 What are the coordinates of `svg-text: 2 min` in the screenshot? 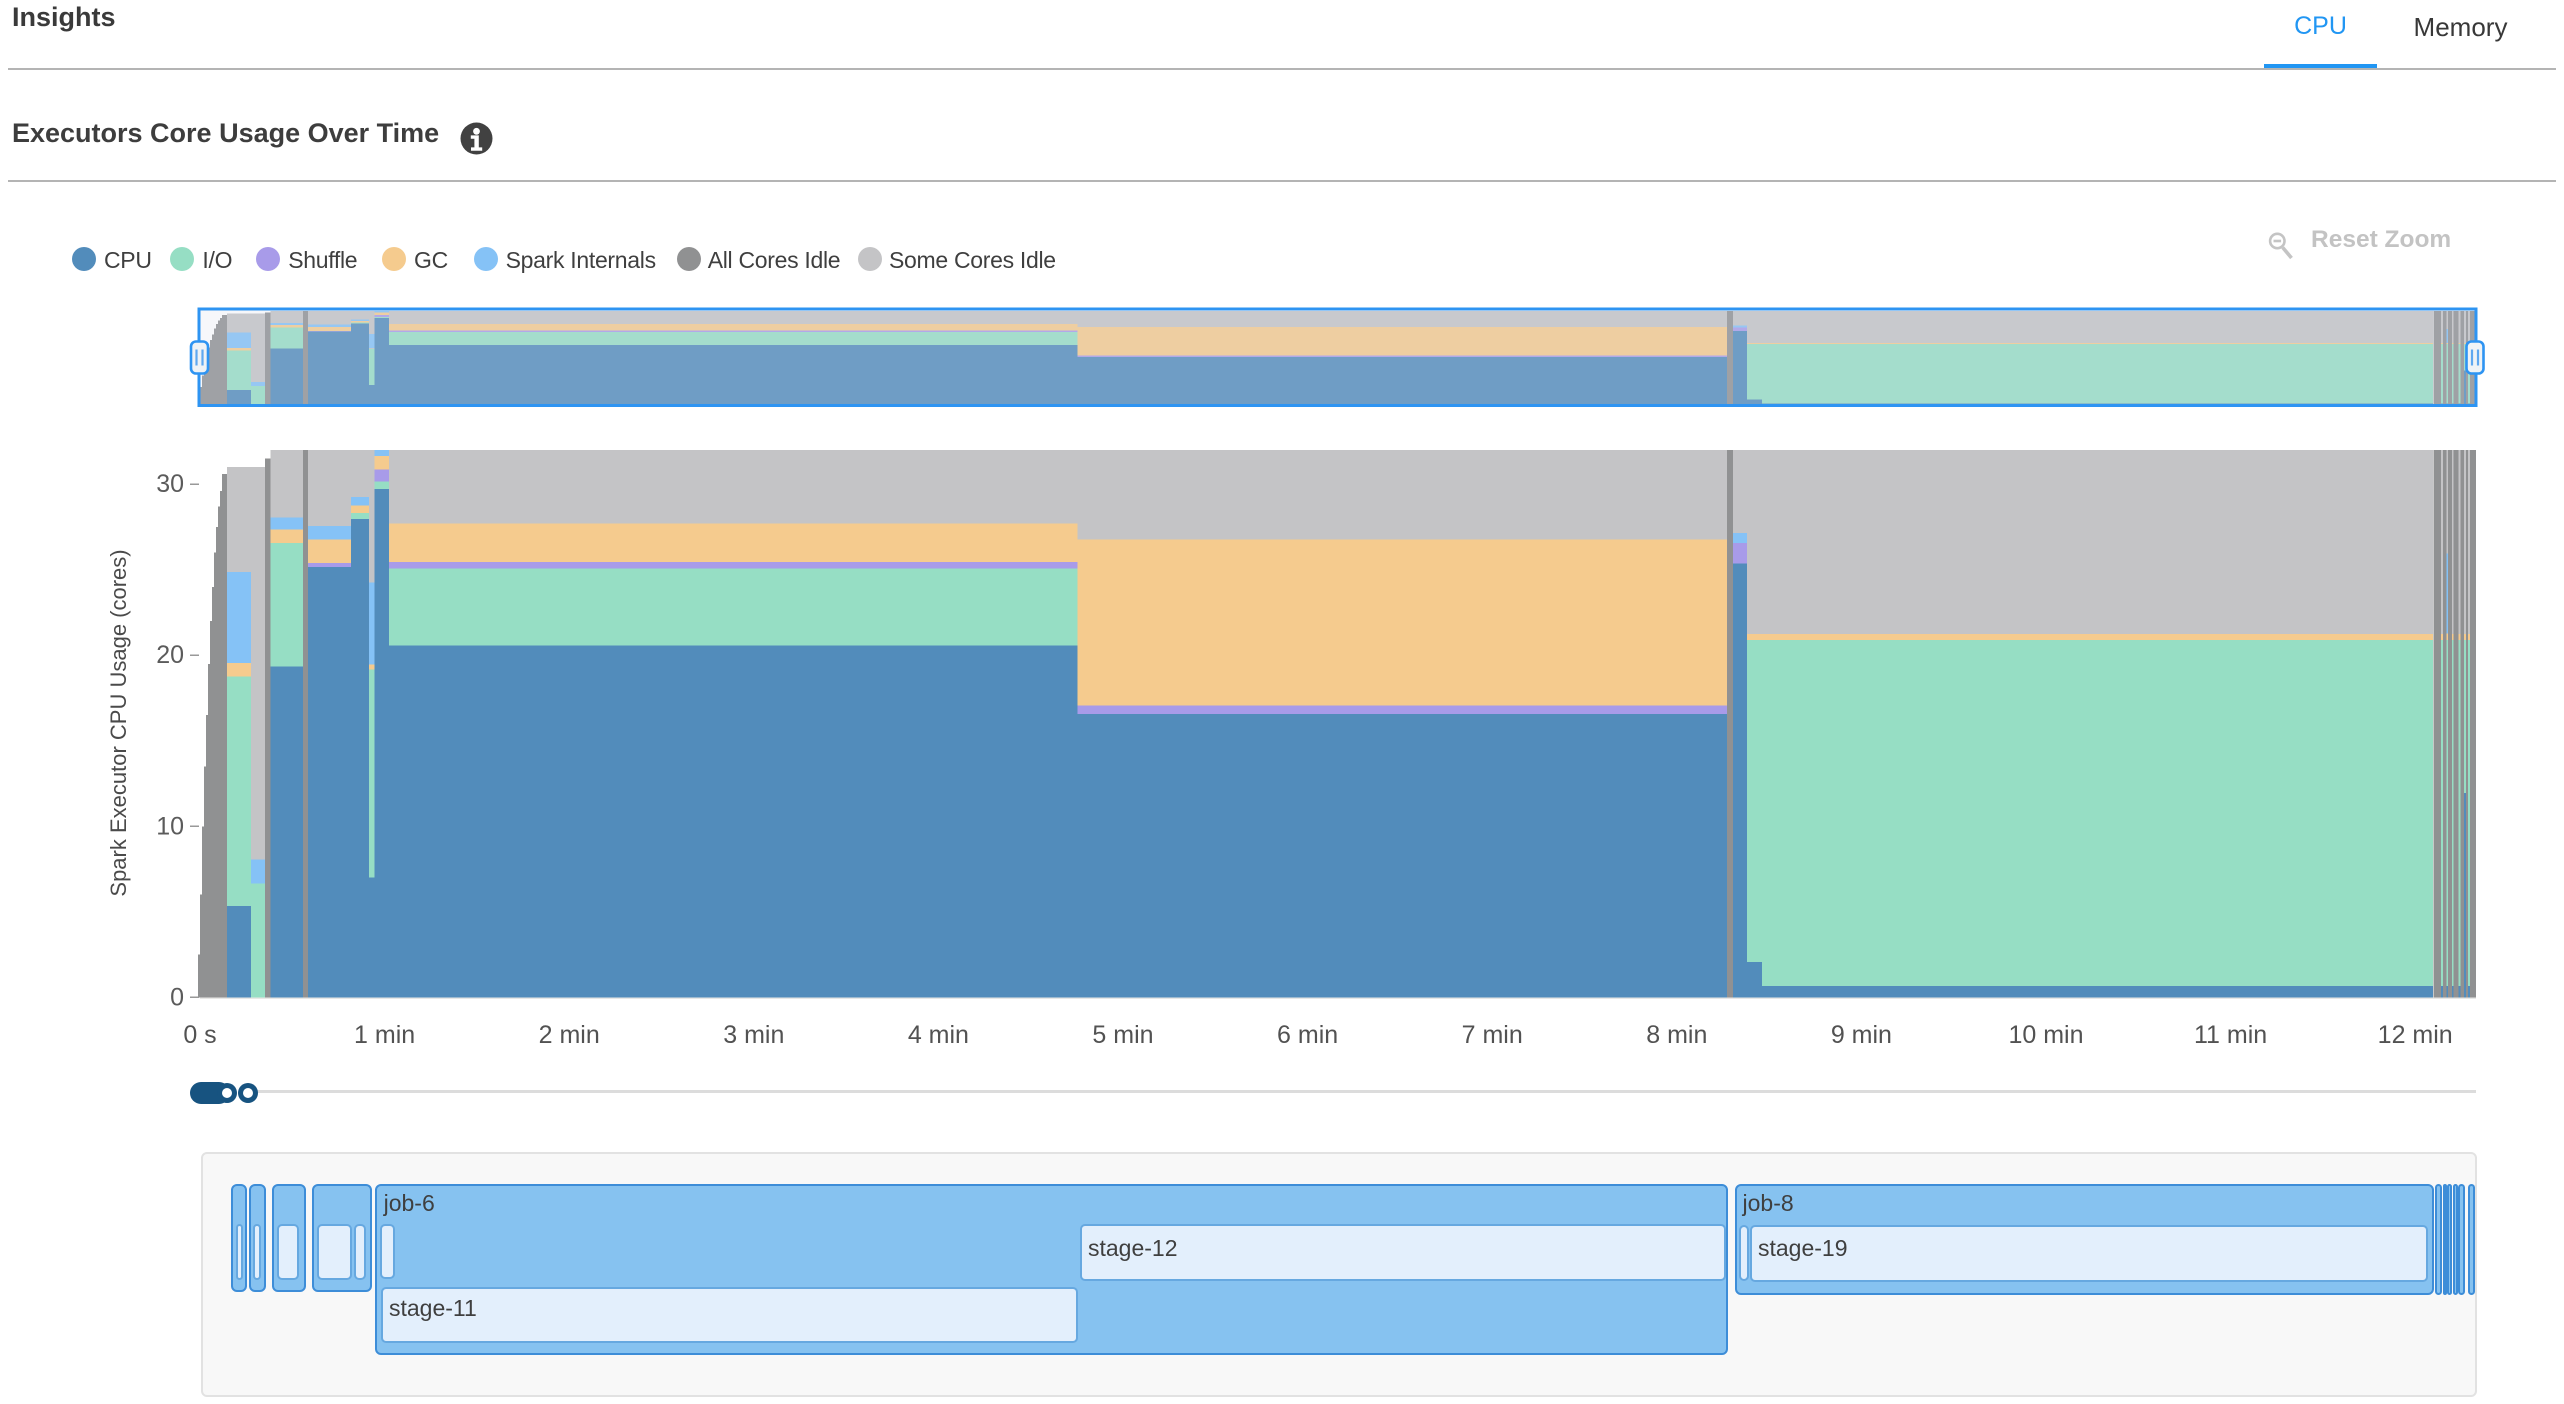 It's located at (569, 1035).